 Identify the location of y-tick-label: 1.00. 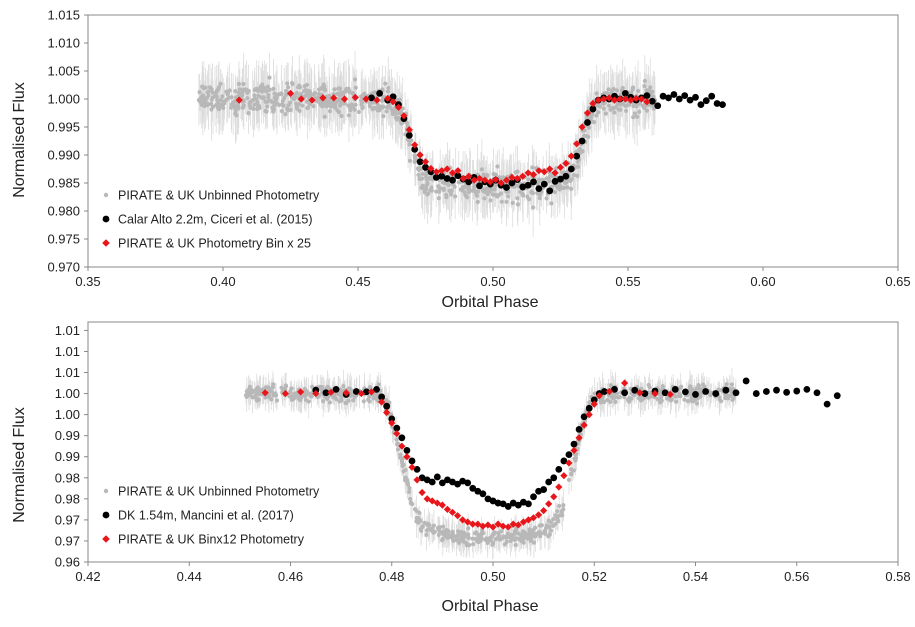
(67, 414).